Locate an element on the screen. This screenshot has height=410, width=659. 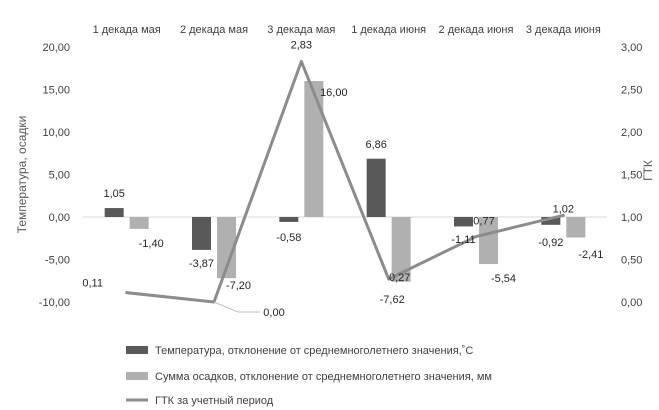
data-label-leader is located at coordinates (236, 307).